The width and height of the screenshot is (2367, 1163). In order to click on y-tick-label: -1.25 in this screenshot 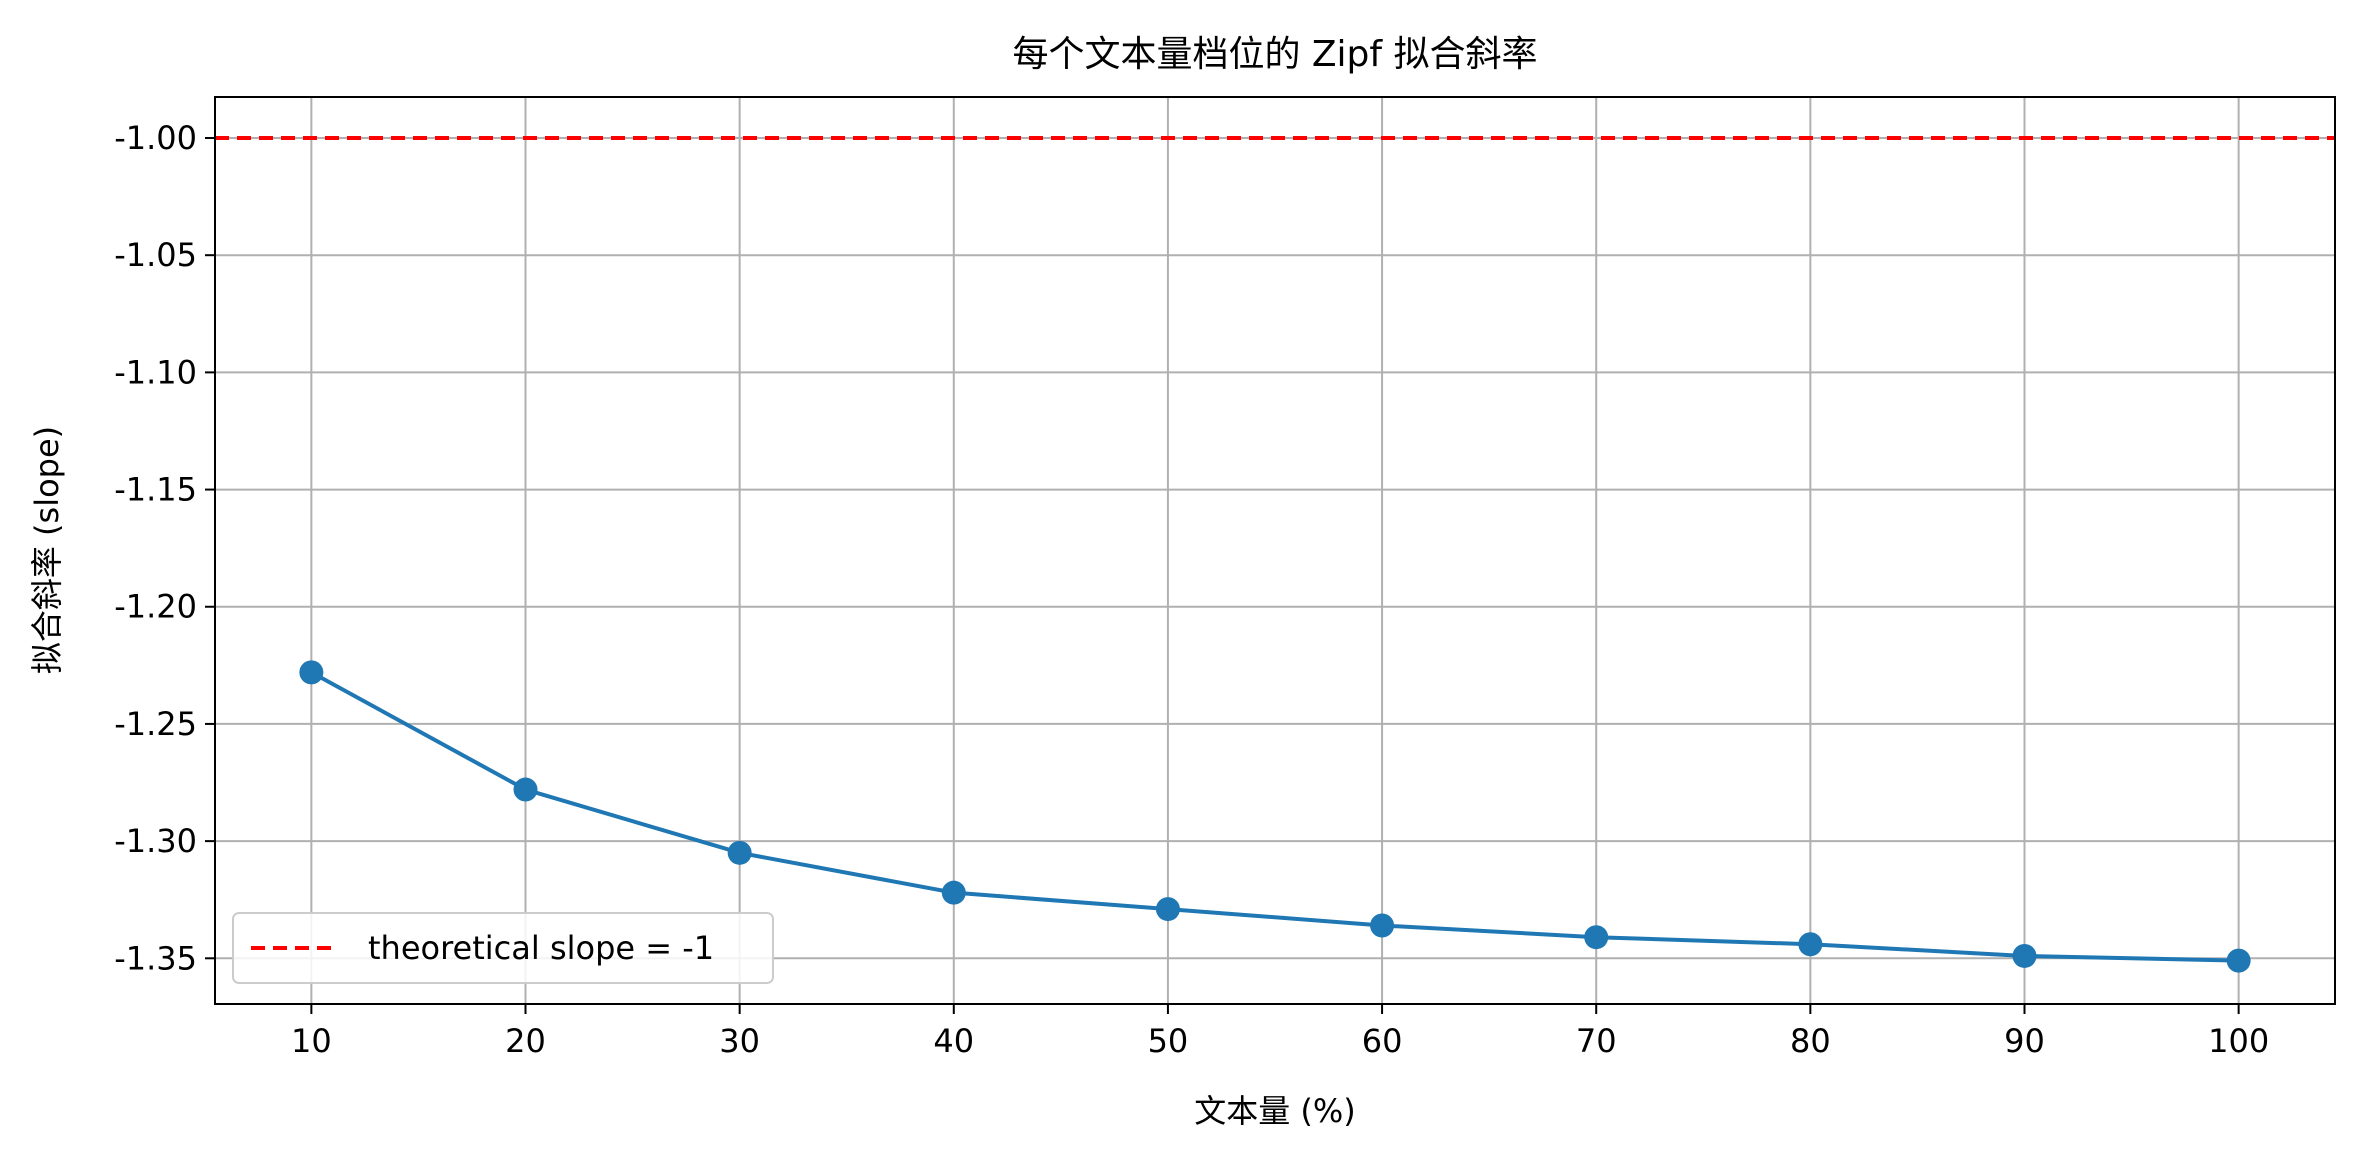, I will do `click(155, 724)`.